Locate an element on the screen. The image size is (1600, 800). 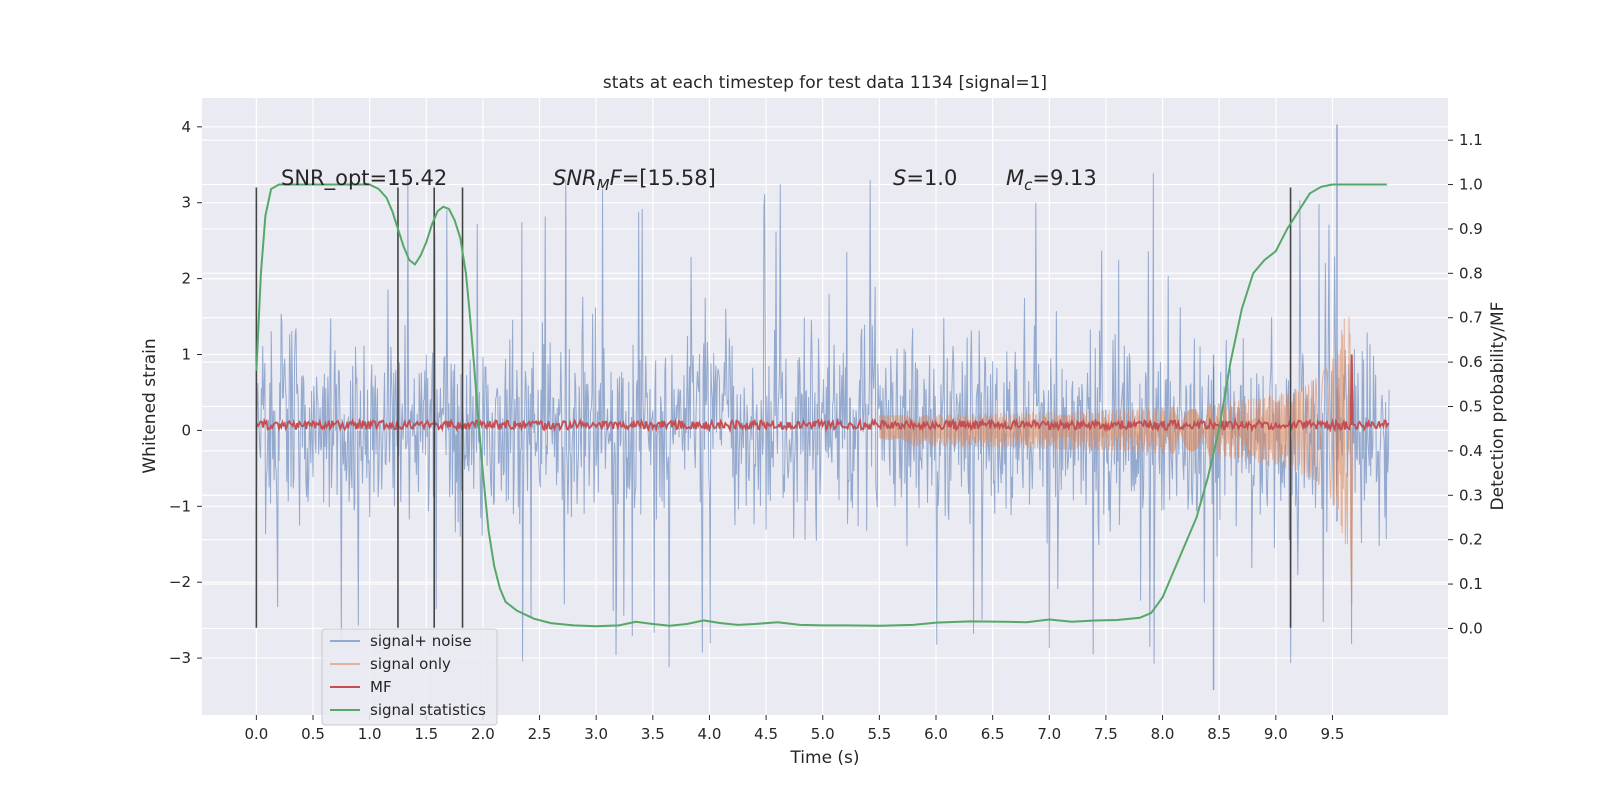
y-right-tick-label: 0.3 is located at coordinates (1471, 495).